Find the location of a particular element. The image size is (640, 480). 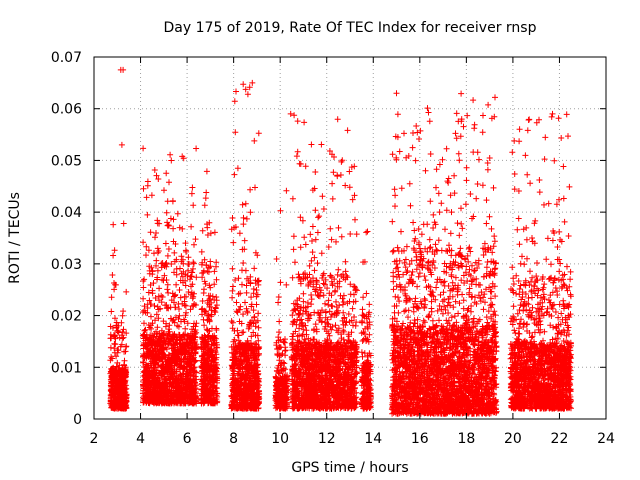

y-tick-label: 0.04 is located at coordinates (66, 213).